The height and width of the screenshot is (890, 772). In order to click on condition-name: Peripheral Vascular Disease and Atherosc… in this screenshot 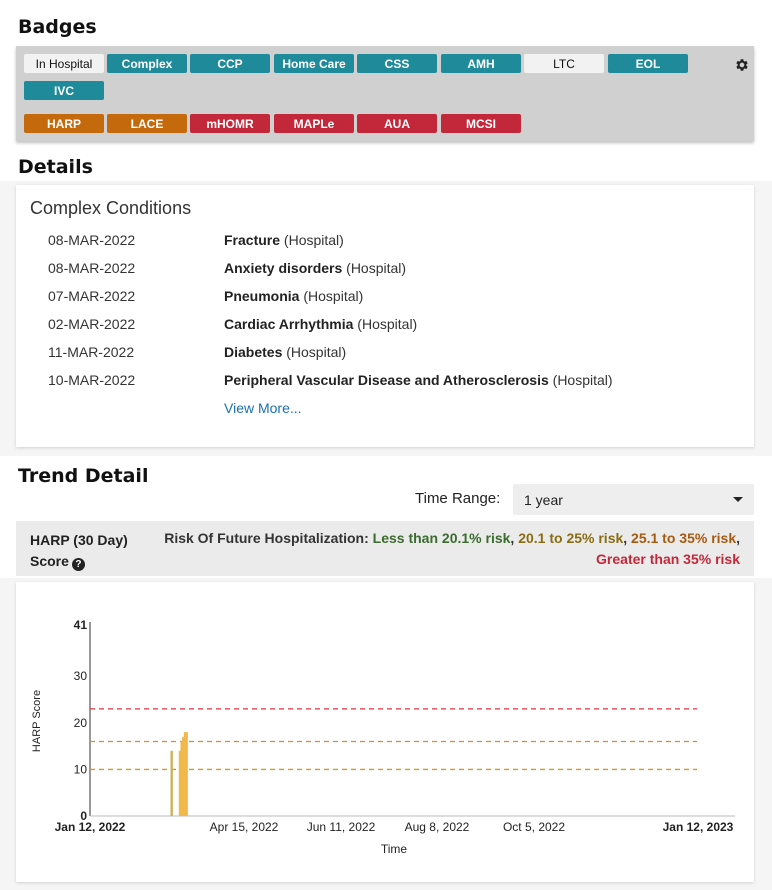, I will do `click(386, 380)`.